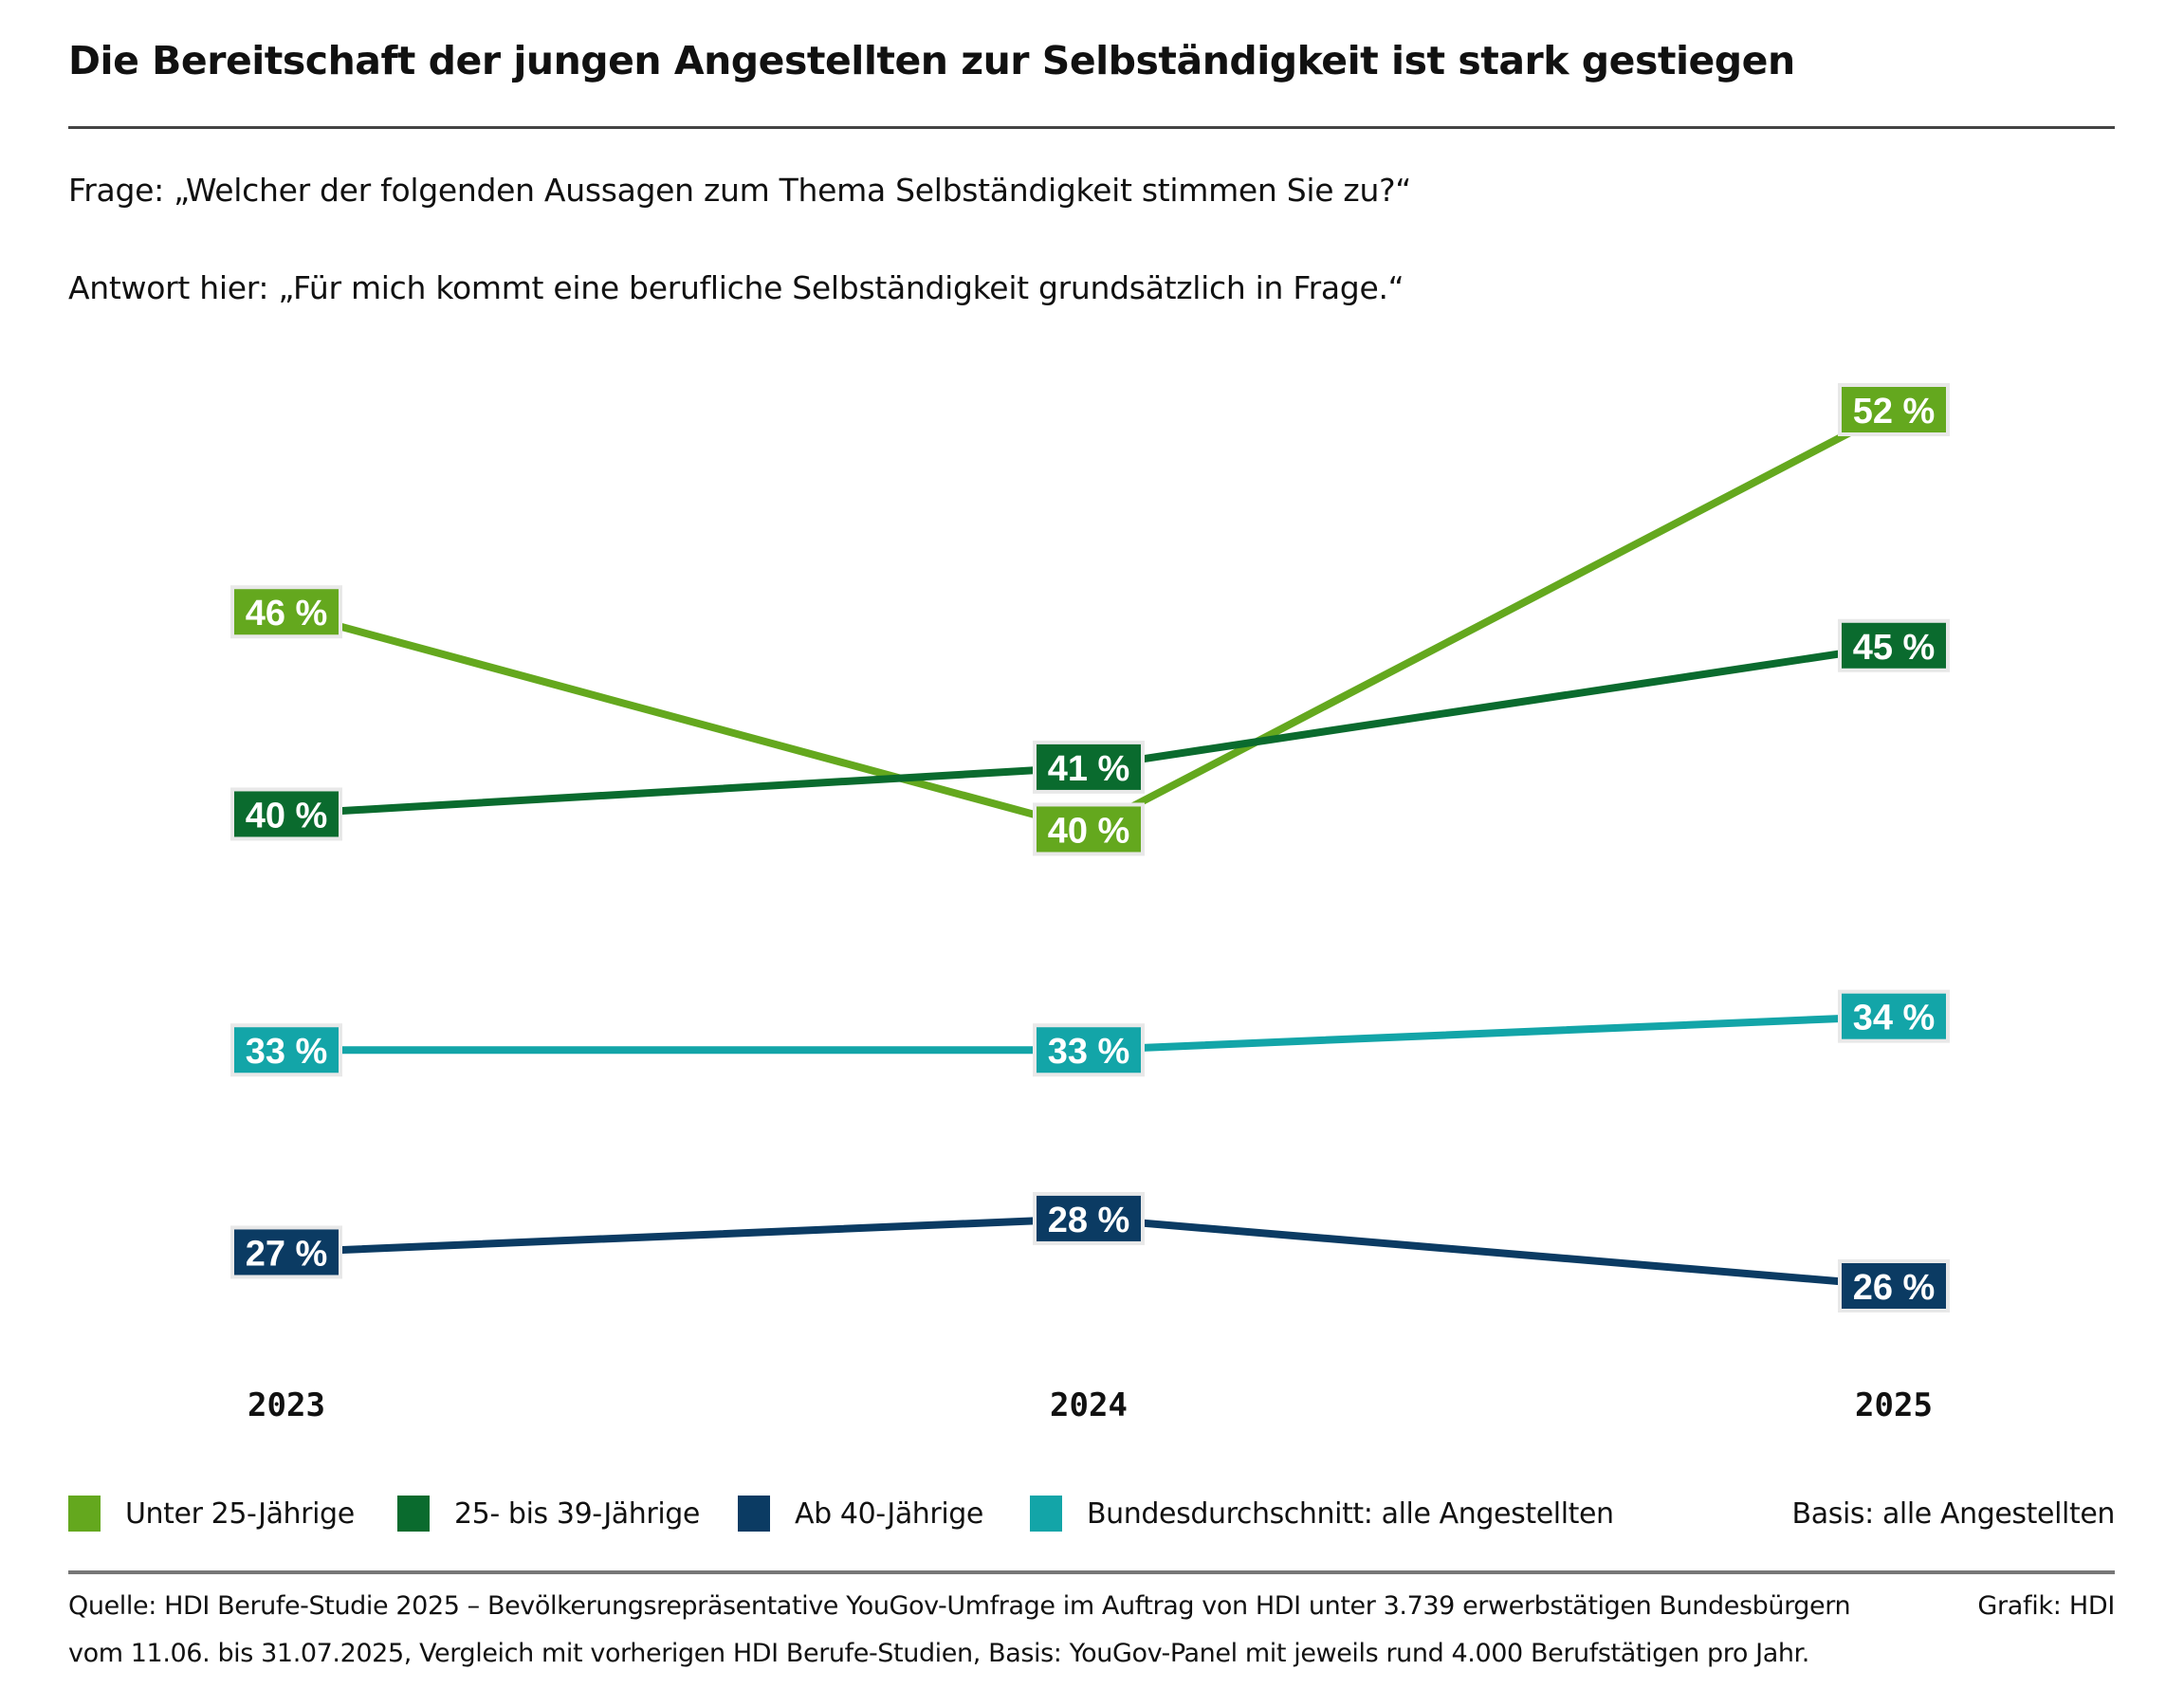 The height and width of the screenshot is (1707, 2184). I want to click on legend-item-40-plus: Ab 40-Jährige, so click(861, 1514).